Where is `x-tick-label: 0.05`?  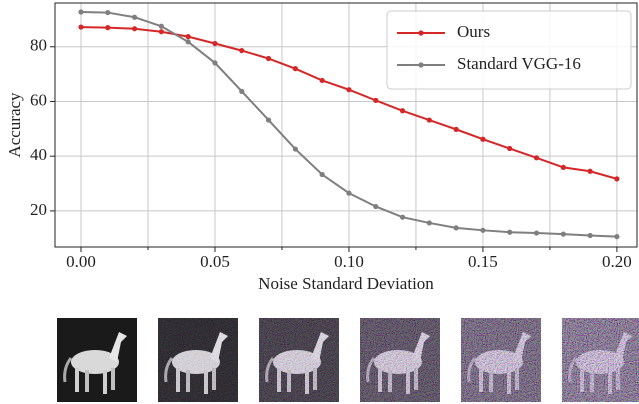 x-tick-label: 0.05 is located at coordinates (215, 261).